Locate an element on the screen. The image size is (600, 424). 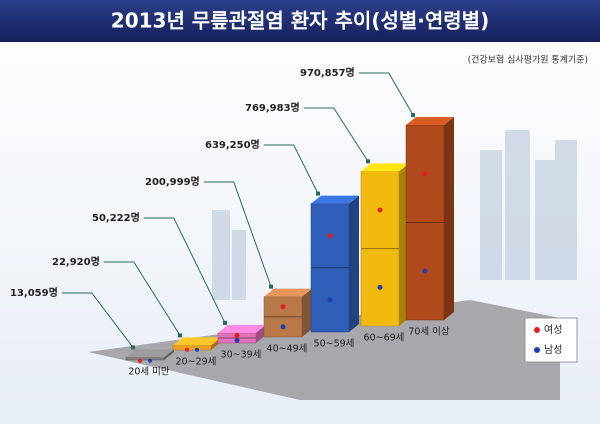
value-label: 22,920명 is located at coordinates (76, 261).